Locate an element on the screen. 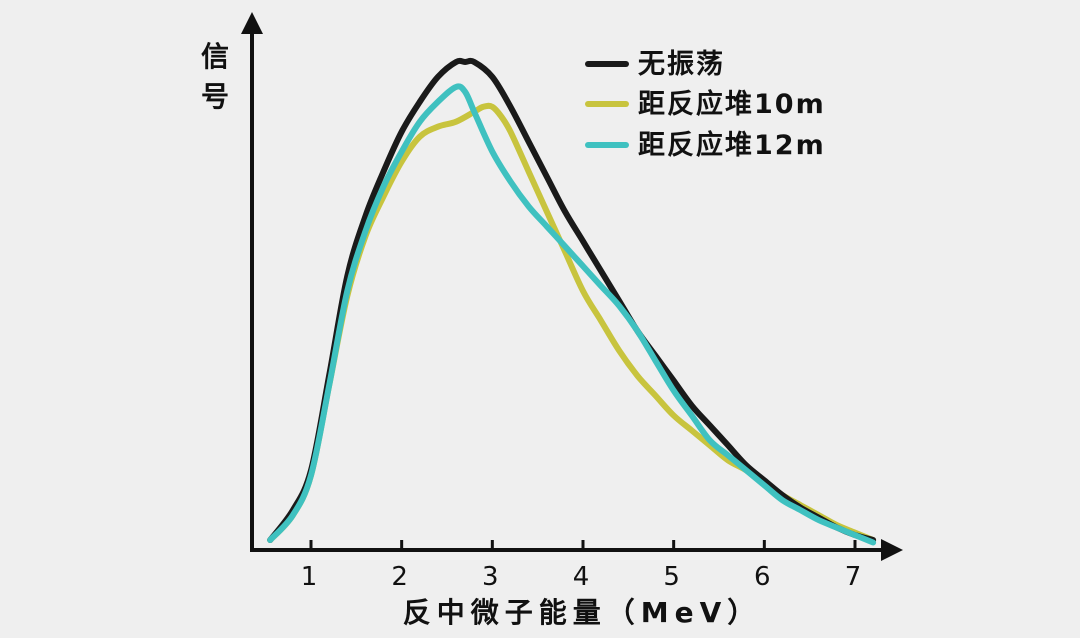  x-tick-label-7: 7 is located at coordinates (853, 577).